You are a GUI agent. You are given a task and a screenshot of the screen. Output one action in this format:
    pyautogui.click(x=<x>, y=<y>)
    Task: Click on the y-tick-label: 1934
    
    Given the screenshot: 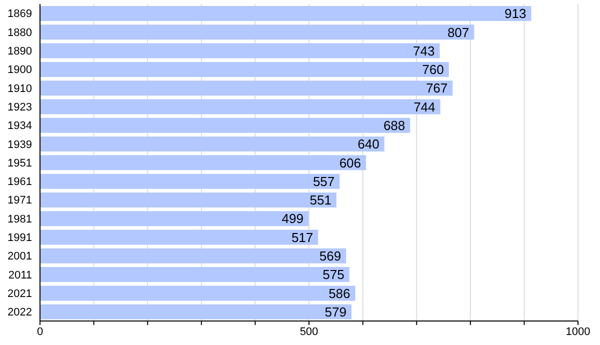 What is the action you would take?
    pyautogui.click(x=20, y=126)
    